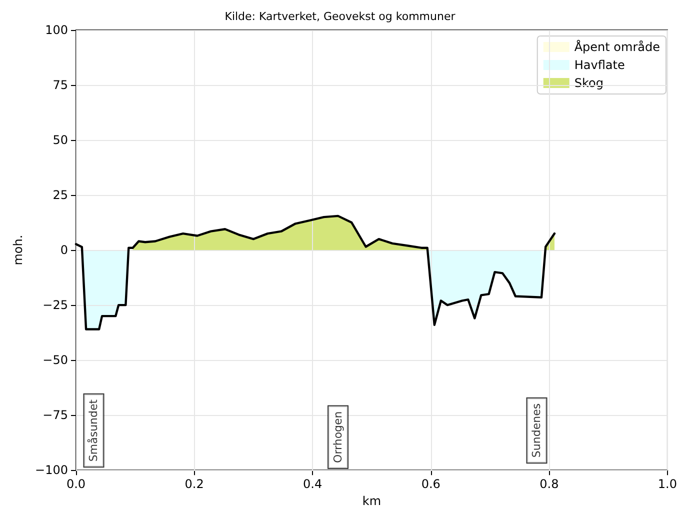 This screenshot has height=512, width=680. Describe the element at coordinates (60, 195) in the screenshot. I see `y-tick-label: 25` at that location.